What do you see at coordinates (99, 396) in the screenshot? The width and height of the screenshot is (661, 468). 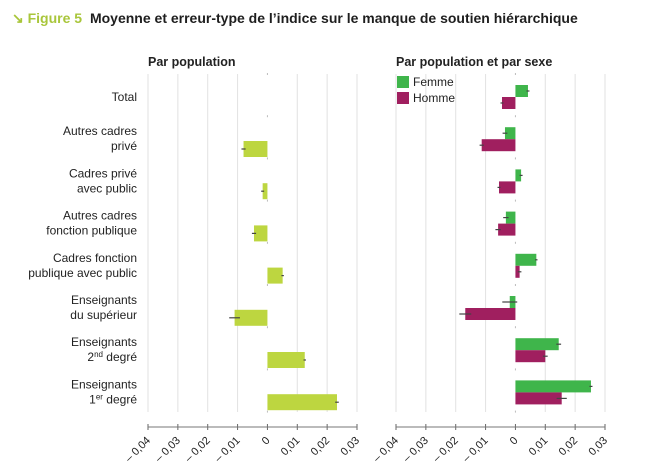 I see `superscript: er` at bounding box center [99, 396].